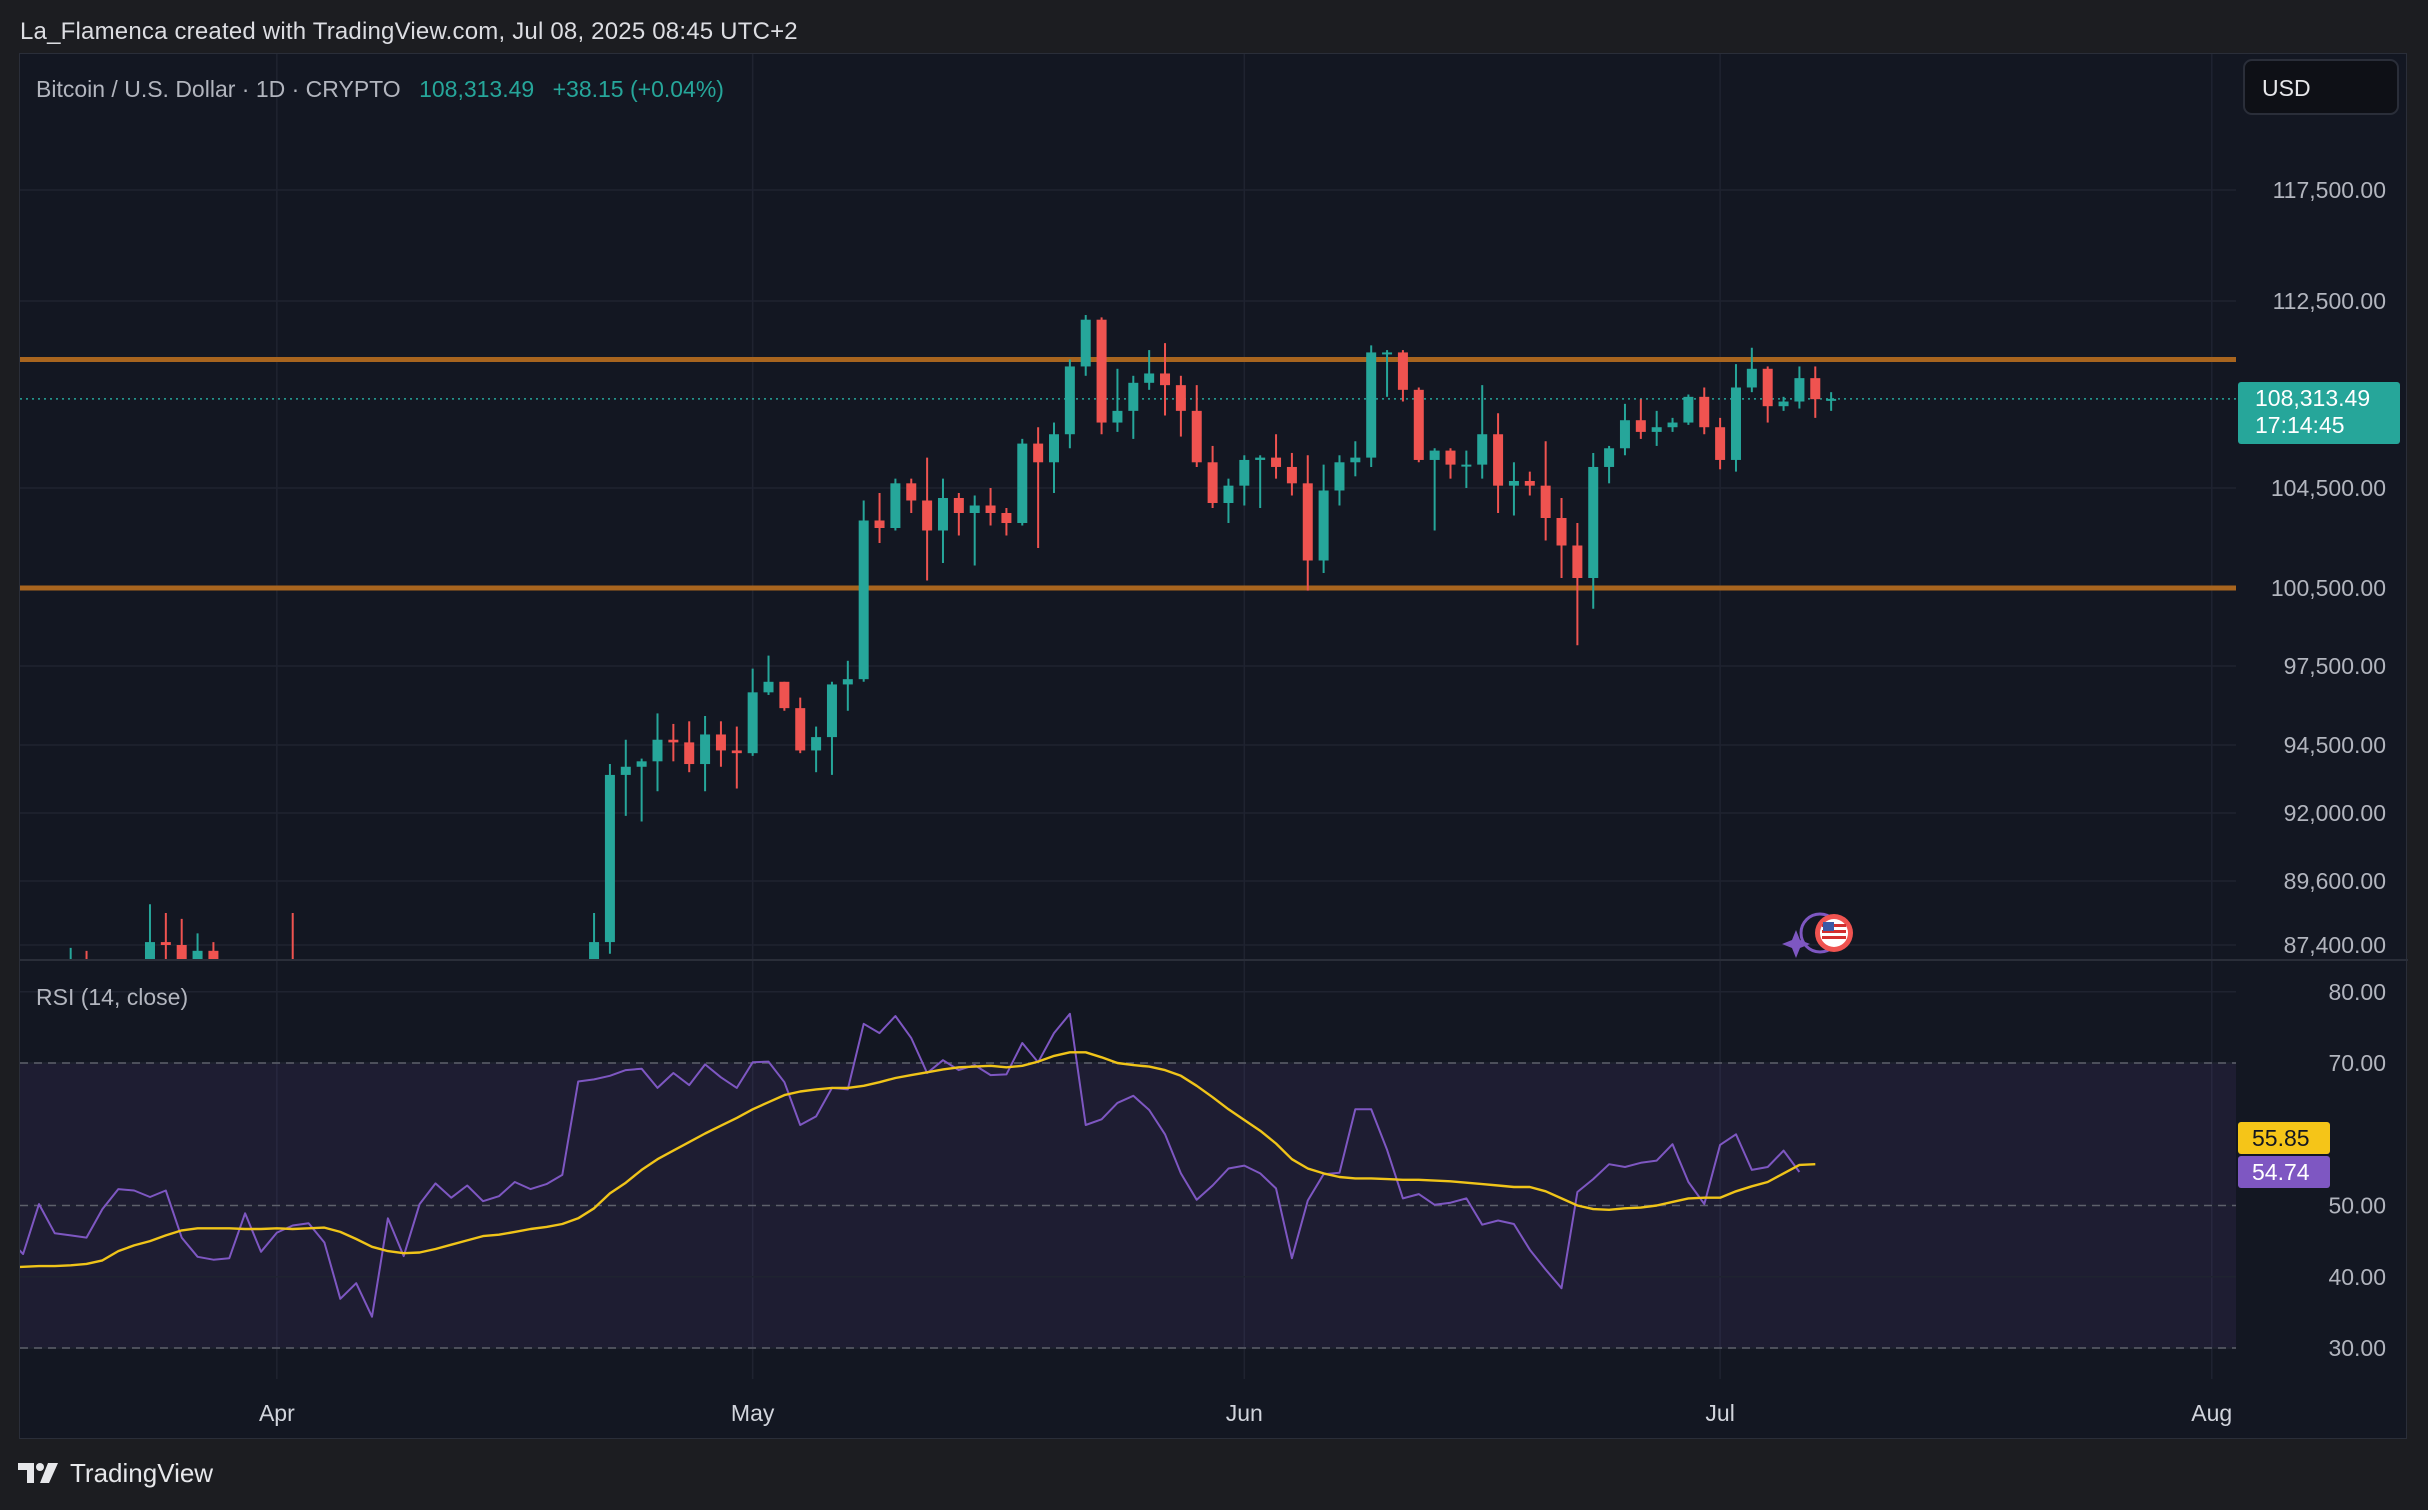  I want to click on us-flag-icon, so click(1834, 933).